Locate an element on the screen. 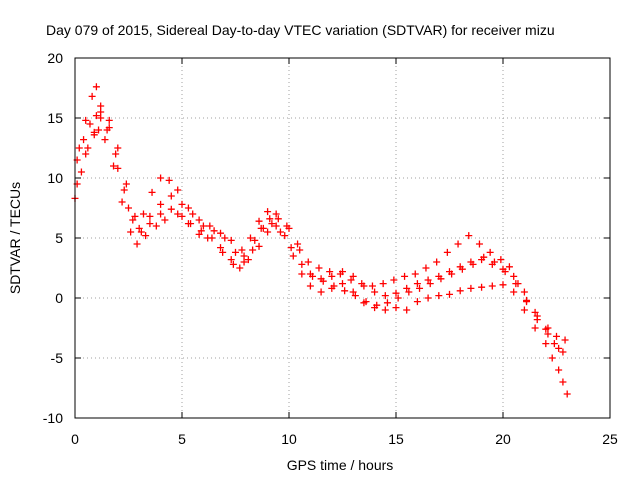 This screenshot has height=480, width=640. y-tick-label: 5 is located at coordinates (59, 238).